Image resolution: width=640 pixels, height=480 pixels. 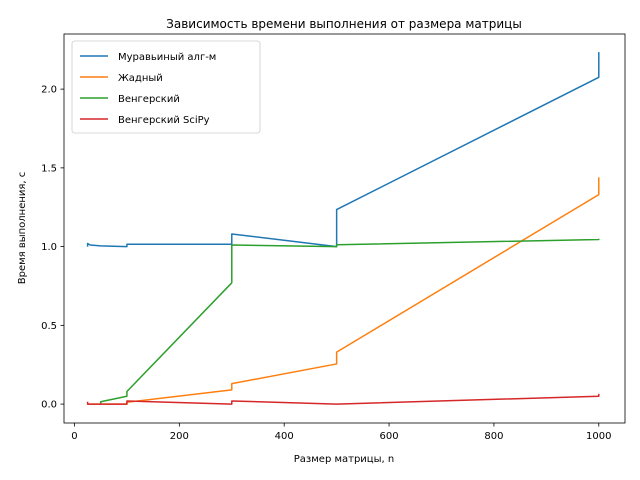 I want to click on y-tick-label: 1.0, so click(x=49, y=247).